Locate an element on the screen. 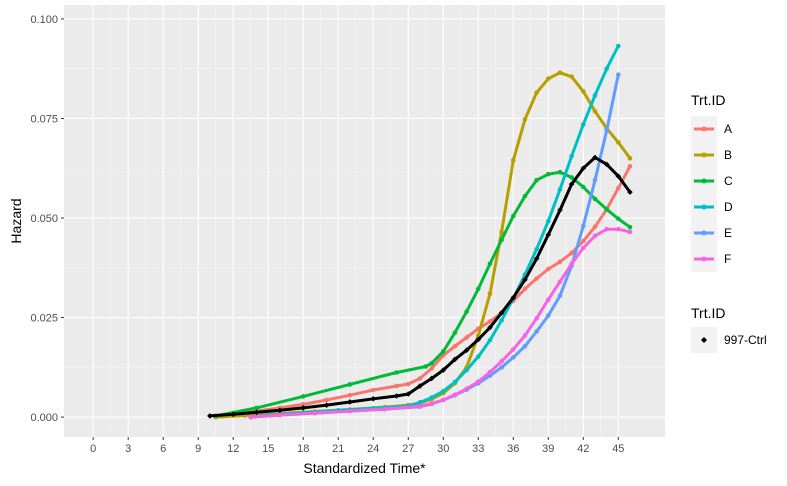  x-tick-label: 18 is located at coordinates (303, 449).